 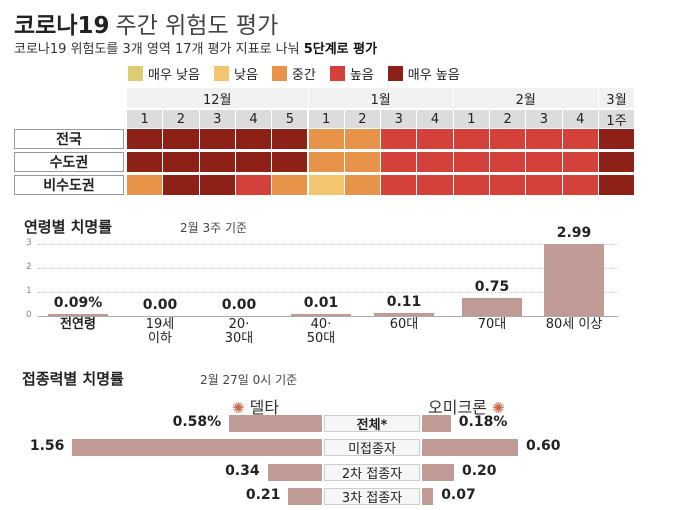 I want to click on age-category-label: 20· 30대, so click(x=239, y=332).